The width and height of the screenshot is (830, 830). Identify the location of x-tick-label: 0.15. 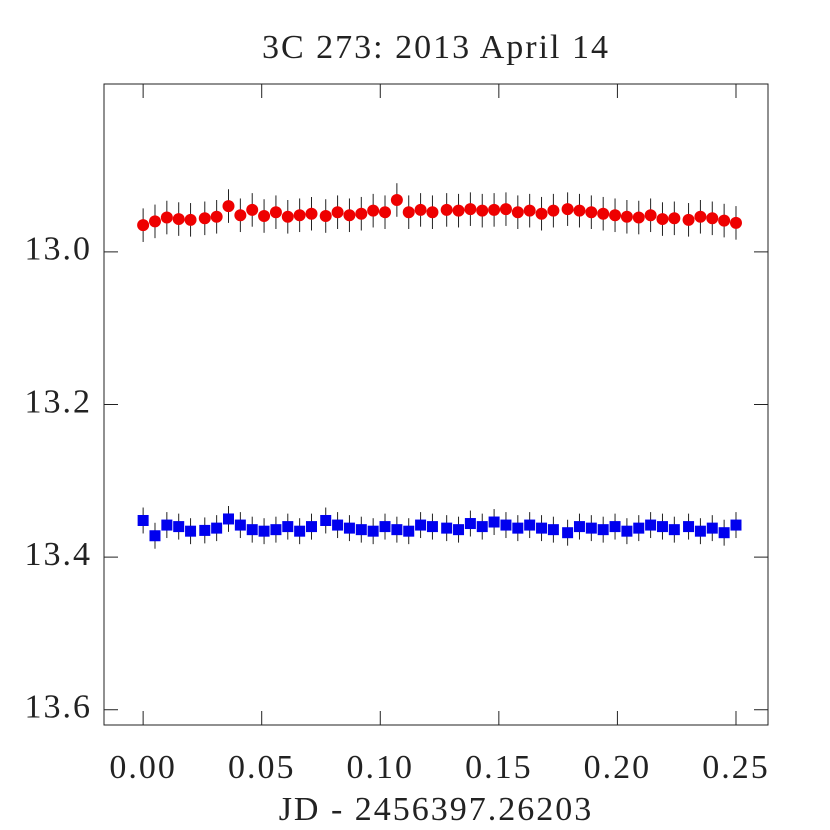
(499, 767).